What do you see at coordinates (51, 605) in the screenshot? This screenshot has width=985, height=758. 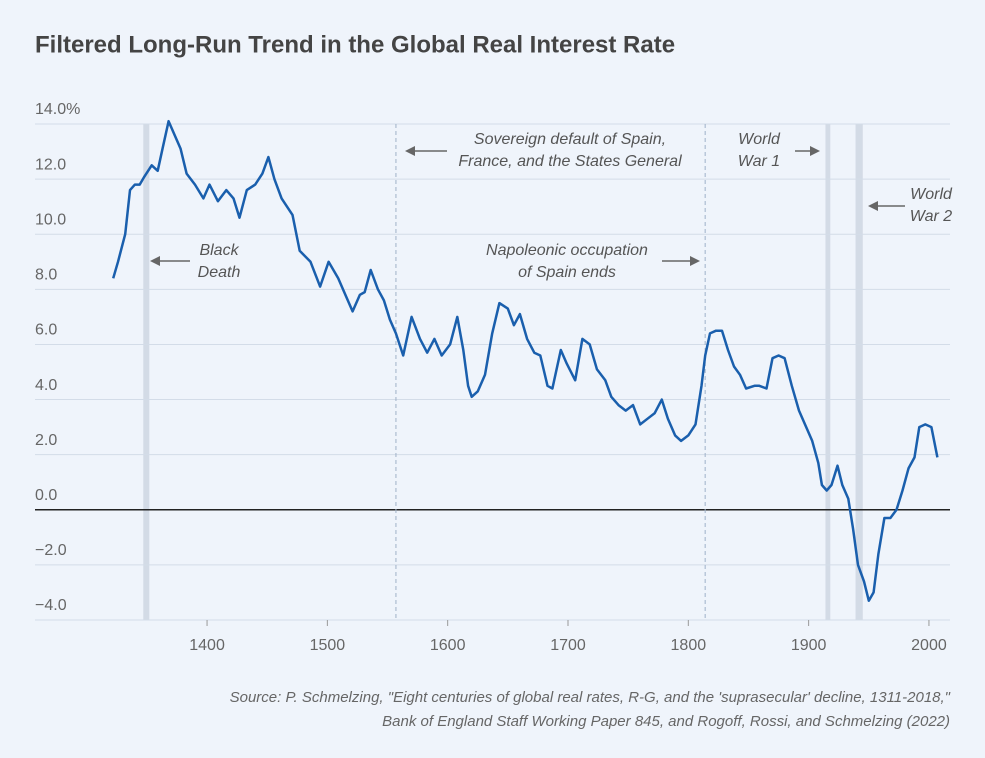 I see `y-tick-label: −4.0` at bounding box center [51, 605].